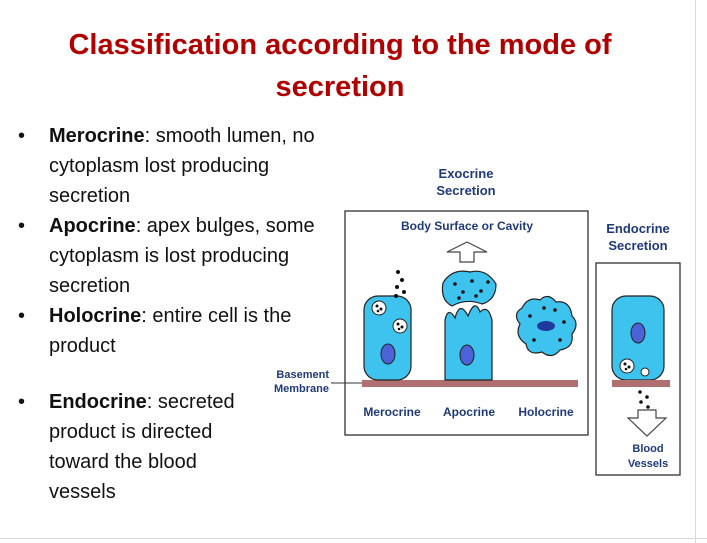 This screenshot has height=543, width=707. I want to click on down-arrow-icon, so click(647, 423).